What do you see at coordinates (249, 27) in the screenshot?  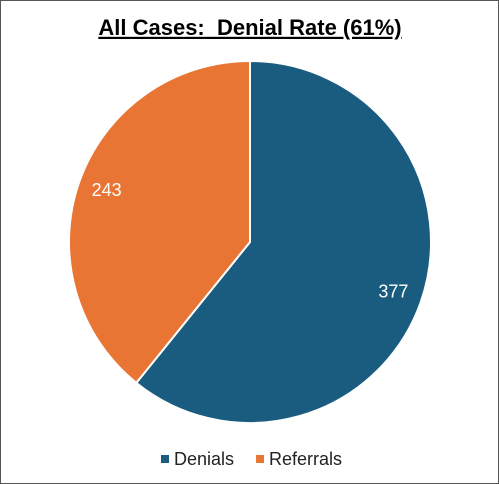 I see `chart-title: All Cases: Denial Rate (61%)` at bounding box center [249, 27].